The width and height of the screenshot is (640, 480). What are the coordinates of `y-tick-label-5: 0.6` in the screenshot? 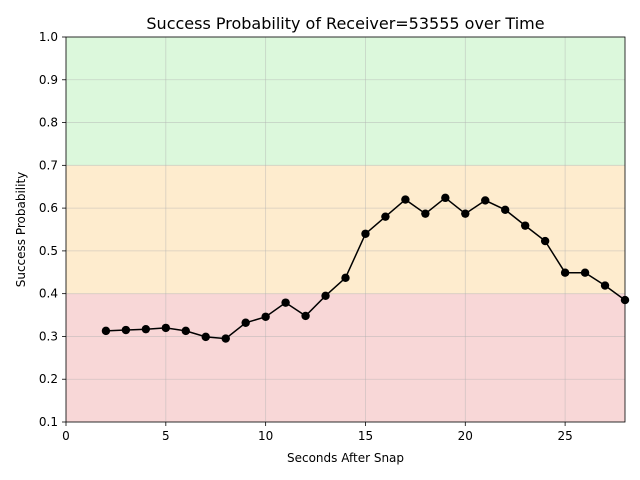 It's located at (48, 208).